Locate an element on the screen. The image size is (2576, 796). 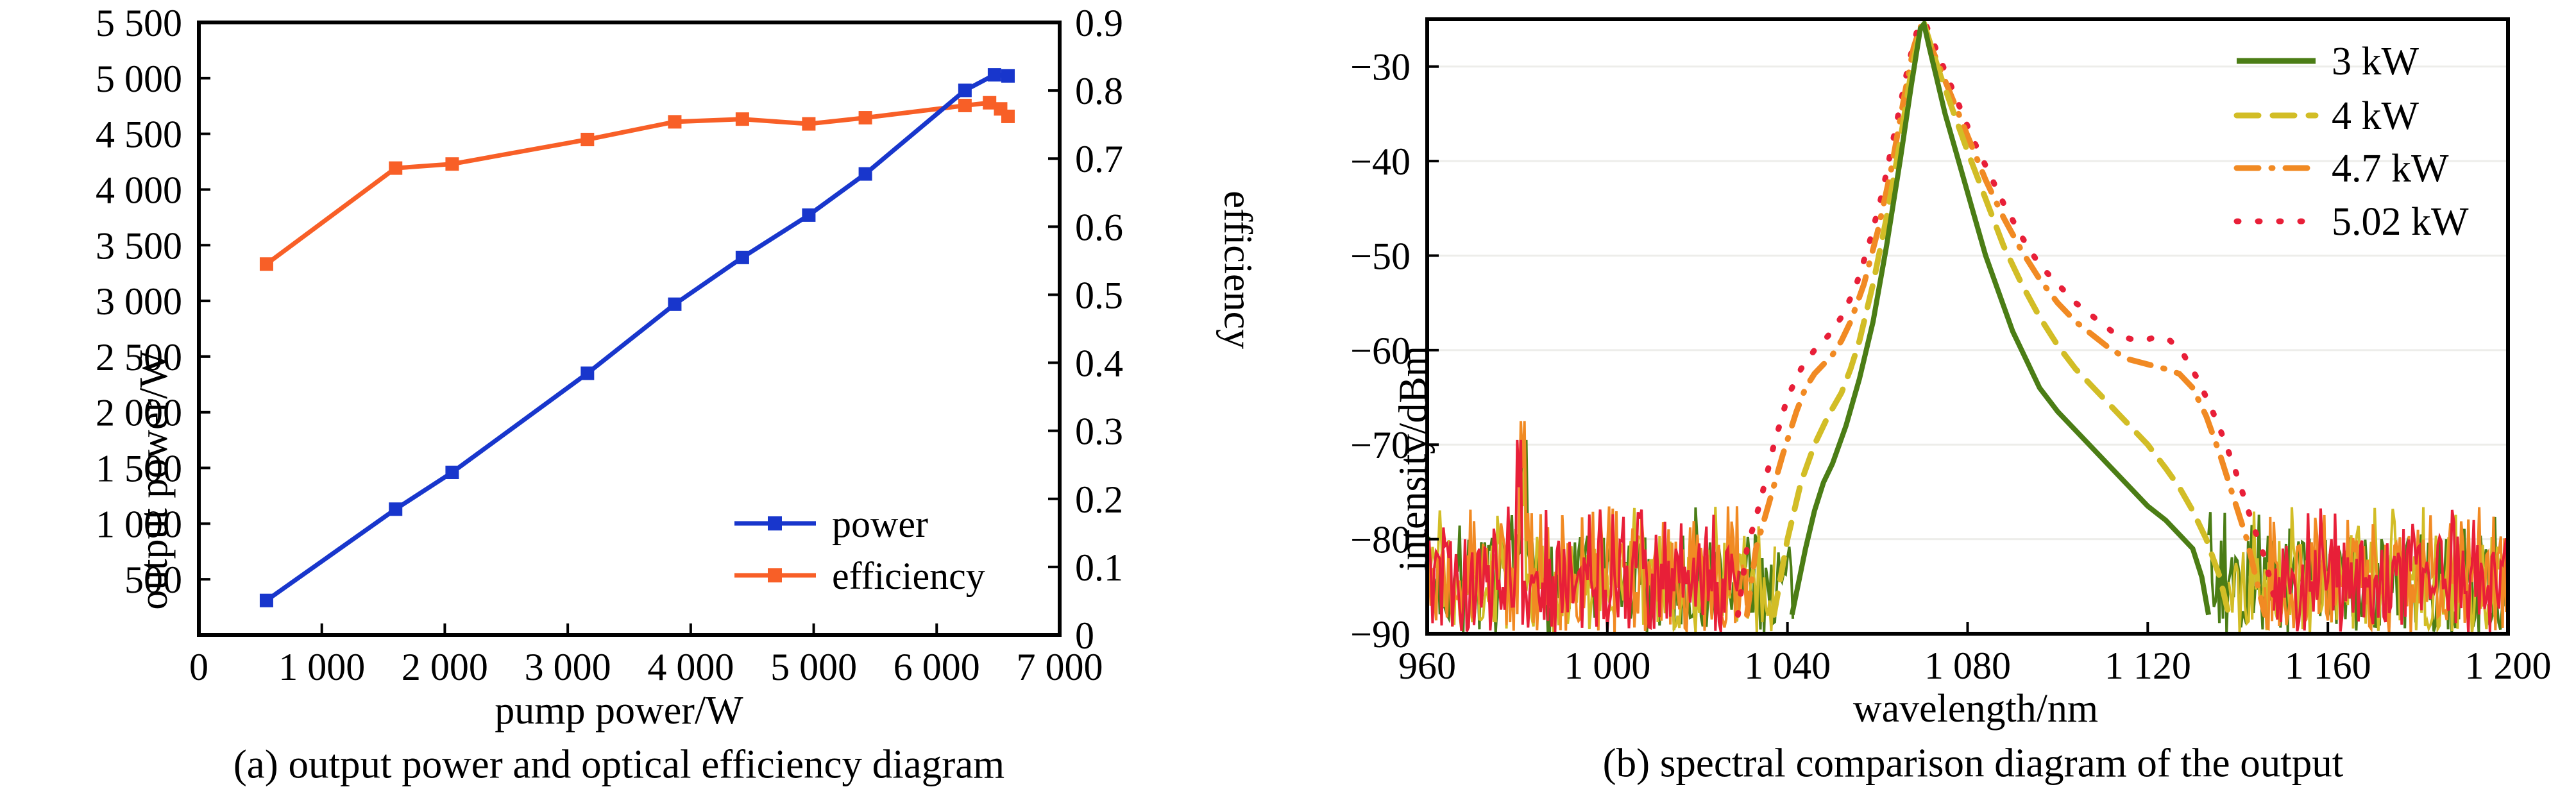
y2-tick-label: 0 is located at coordinates (1084, 635).